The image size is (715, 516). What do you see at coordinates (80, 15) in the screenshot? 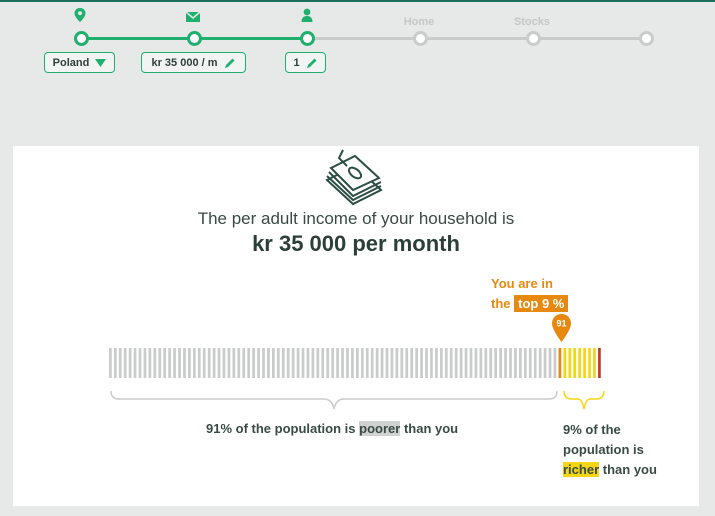
I see `location-pin-icon` at bounding box center [80, 15].